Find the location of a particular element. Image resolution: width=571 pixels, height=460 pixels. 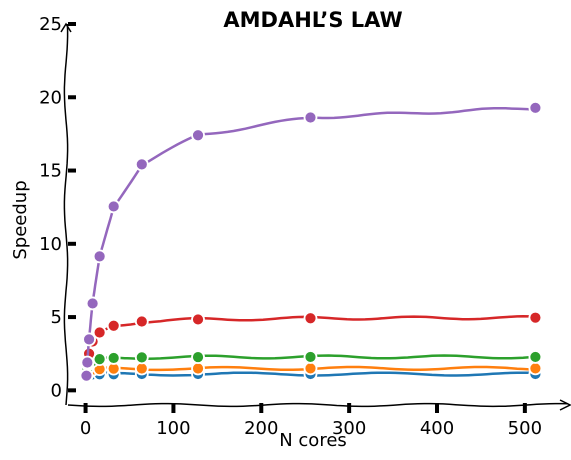

x-tick-label: 100 is located at coordinates (173, 428).